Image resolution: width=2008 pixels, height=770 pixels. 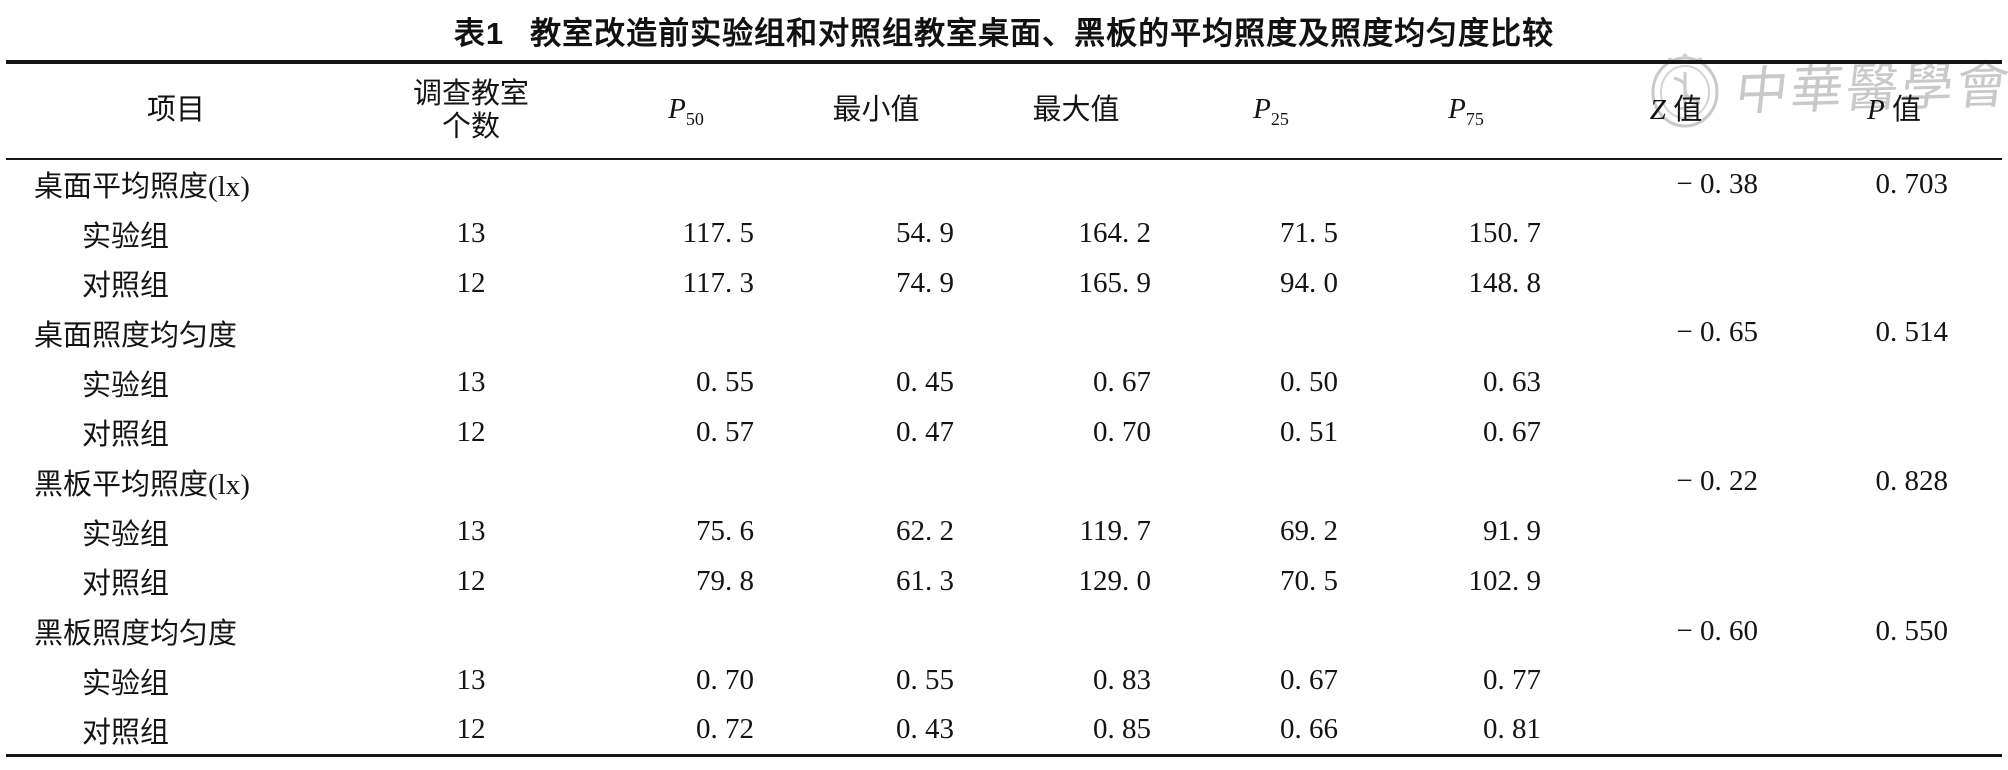 I want to click on value-cell: 0. 703, so click(x=1912, y=183).